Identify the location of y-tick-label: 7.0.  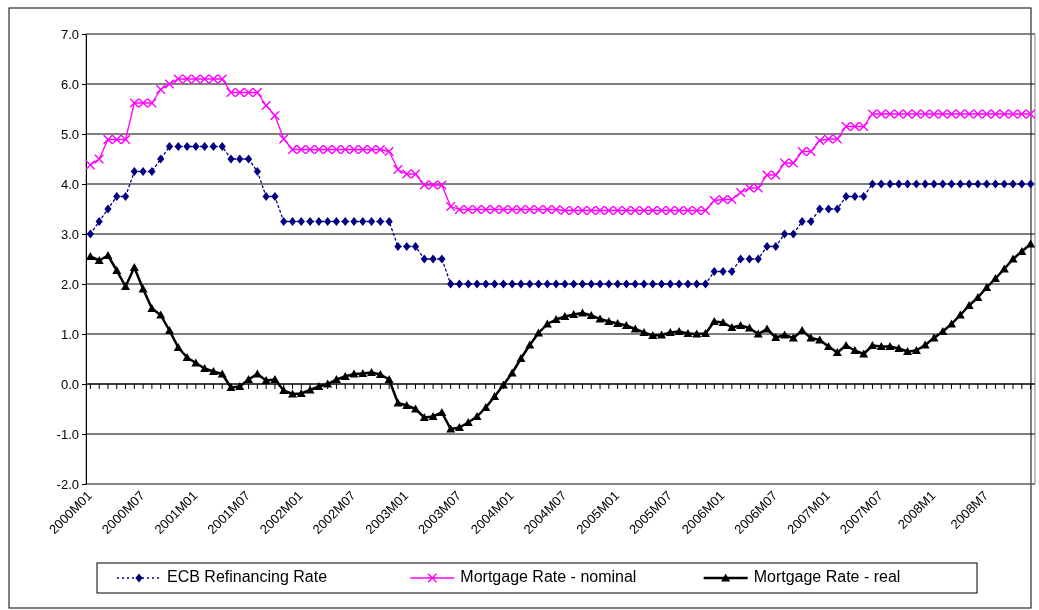
(69, 34).